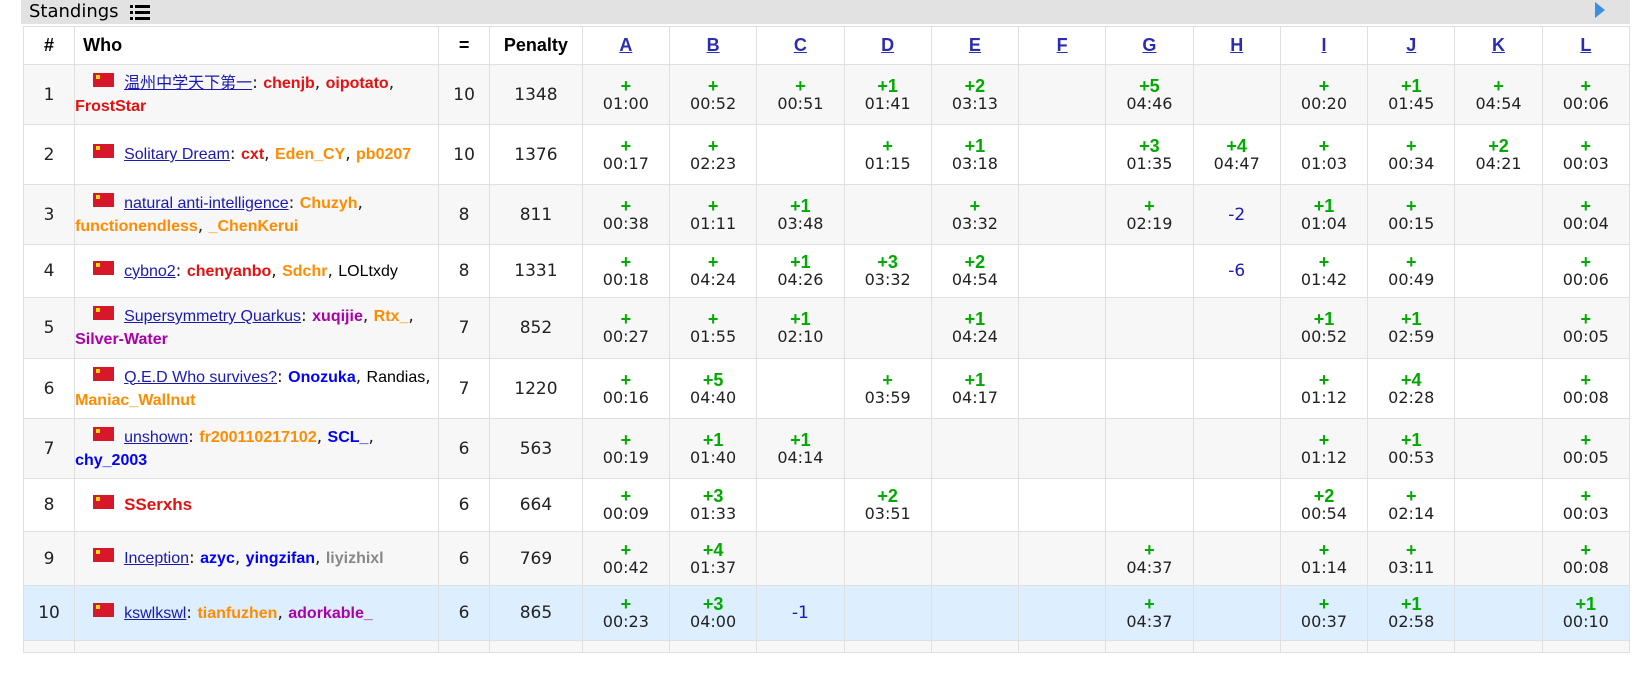 The image size is (1641, 679). What do you see at coordinates (713, 388) in the screenshot?
I see `problem-cell-b: +5 04:40` at bounding box center [713, 388].